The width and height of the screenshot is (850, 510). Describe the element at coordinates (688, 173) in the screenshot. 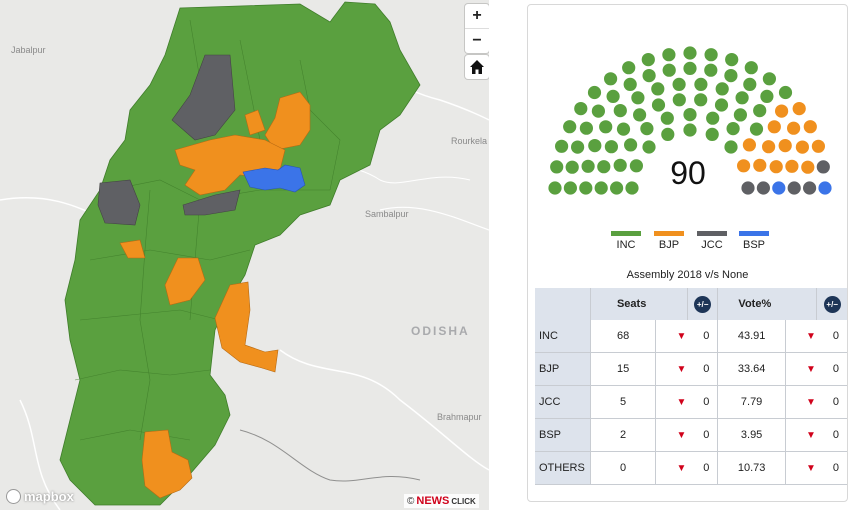

I see `total-seats: 90` at that location.